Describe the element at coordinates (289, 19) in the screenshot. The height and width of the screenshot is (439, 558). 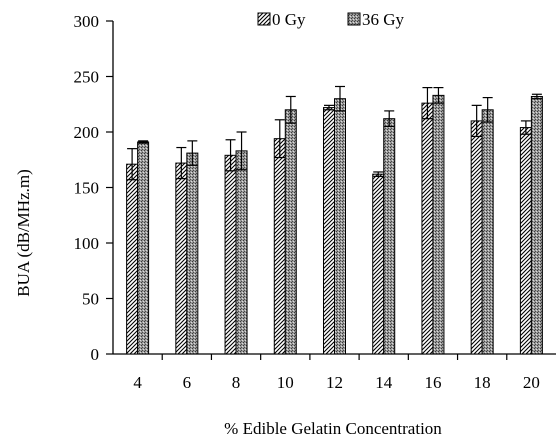
I see `legend-label-0-gy: 0 Gy` at that location.